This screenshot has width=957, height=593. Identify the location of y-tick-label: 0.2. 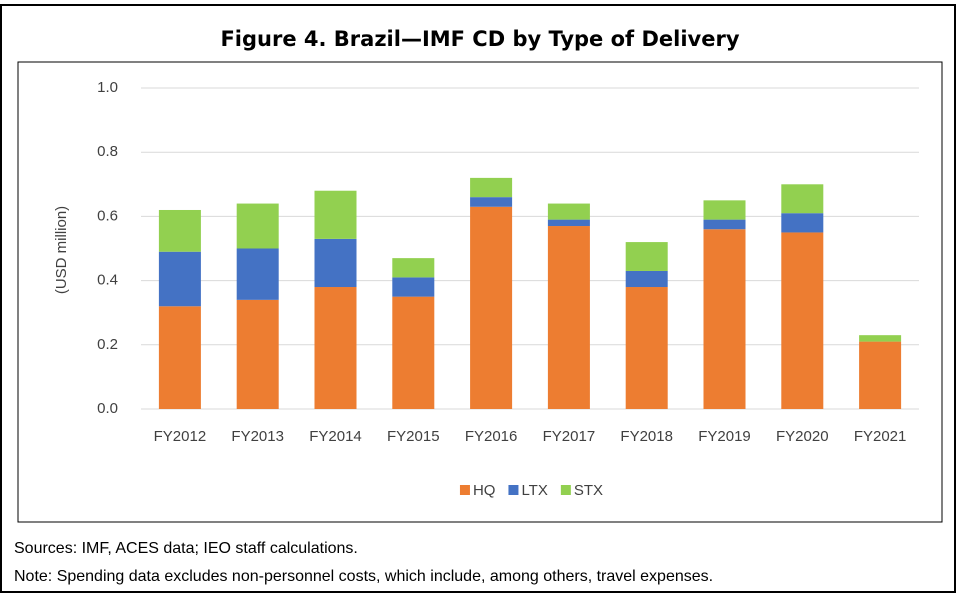
(107, 344).